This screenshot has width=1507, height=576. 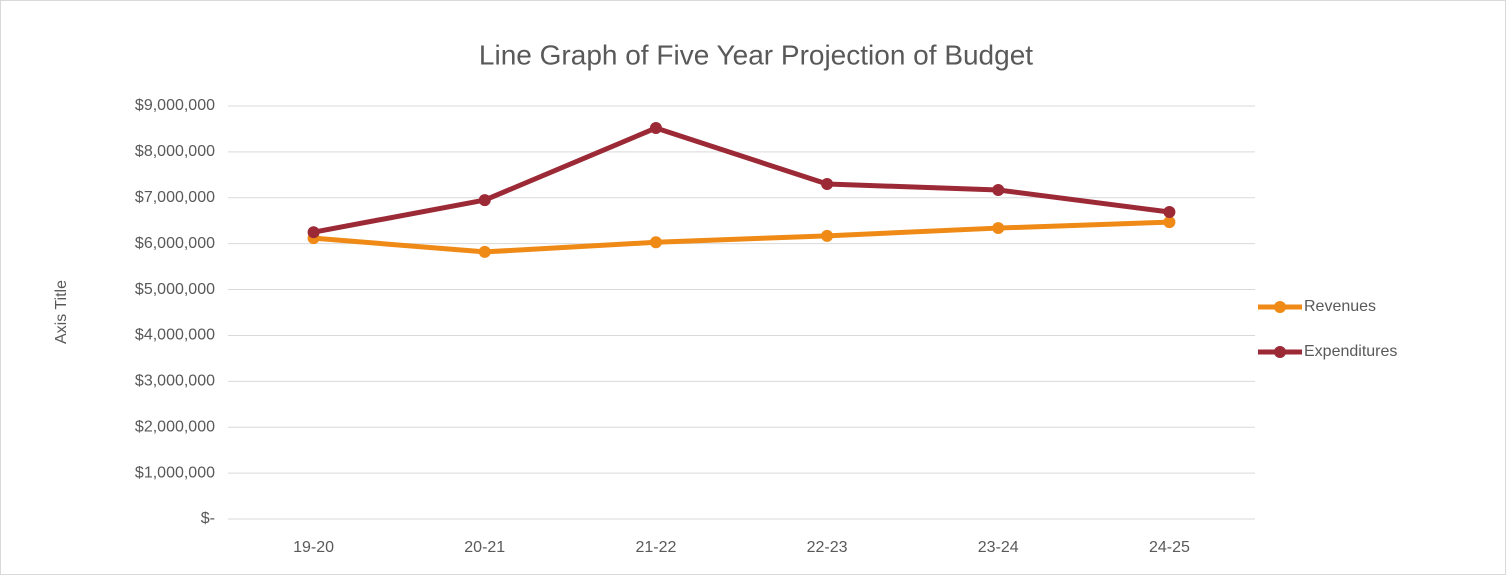 I want to click on x-tick-label: 19-20, so click(x=313, y=547).